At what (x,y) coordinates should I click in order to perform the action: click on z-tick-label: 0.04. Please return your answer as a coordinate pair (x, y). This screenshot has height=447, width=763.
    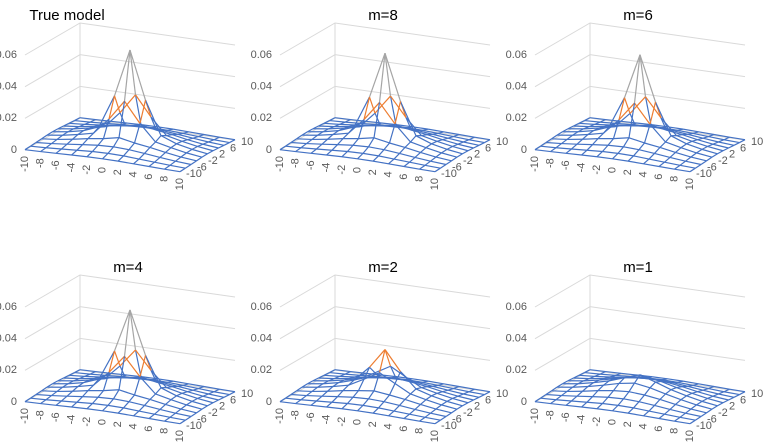
    Looking at the image, I should click on (516, 87).